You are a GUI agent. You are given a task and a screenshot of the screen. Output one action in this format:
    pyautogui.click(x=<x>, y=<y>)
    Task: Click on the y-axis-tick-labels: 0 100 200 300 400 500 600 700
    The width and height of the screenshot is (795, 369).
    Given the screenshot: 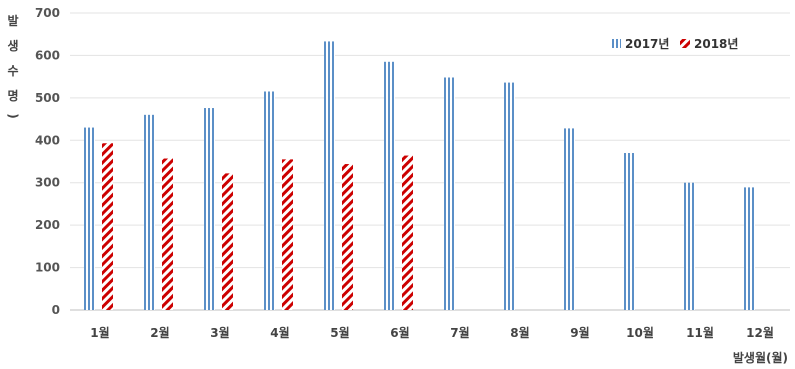 What is the action you would take?
    pyautogui.click(x=47, y=161)
    